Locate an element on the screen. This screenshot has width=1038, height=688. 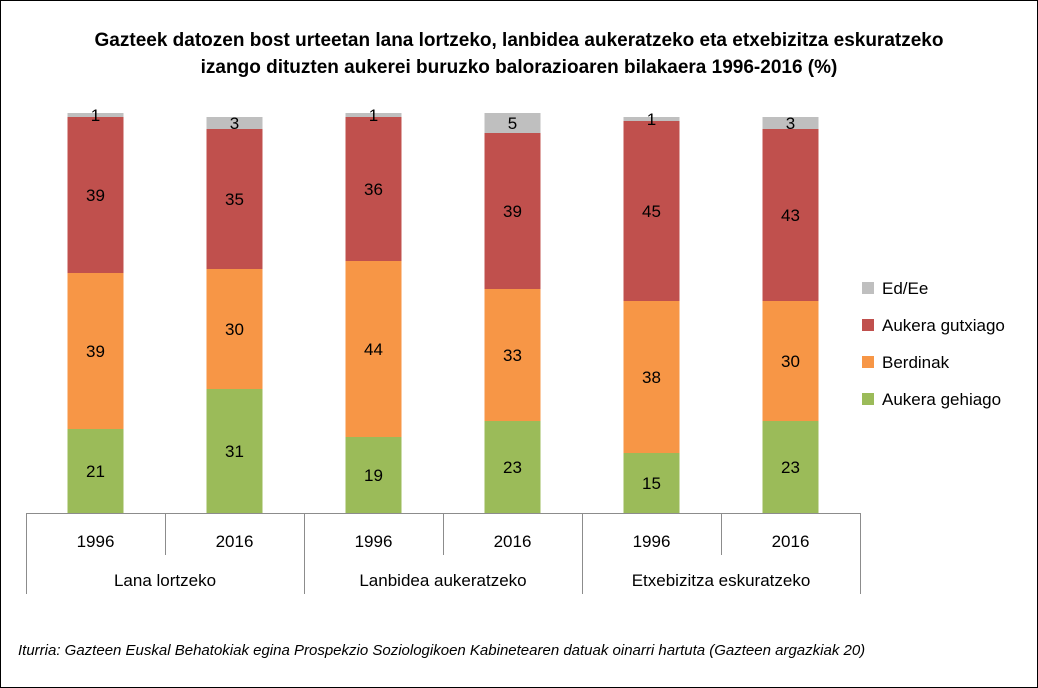
legend-label: Berdinak is located at coordinates (916, 362).